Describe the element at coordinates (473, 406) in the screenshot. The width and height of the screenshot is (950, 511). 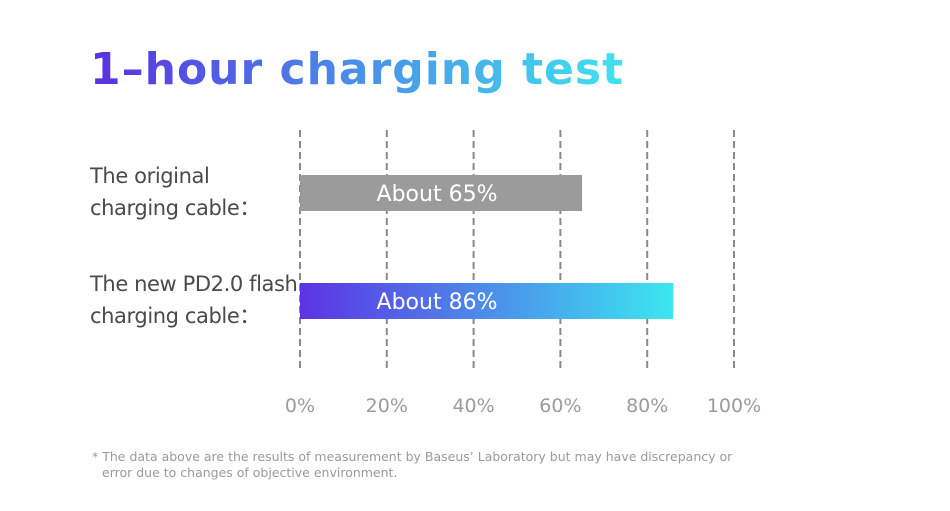
I see `x-tick-label: 40%` at that location.